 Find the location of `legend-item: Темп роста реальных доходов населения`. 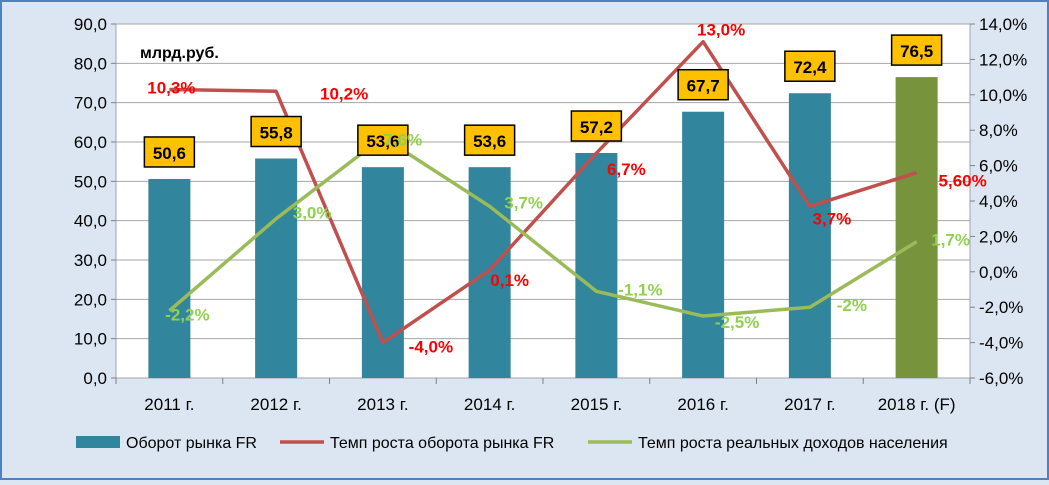

legend-item: Темп роста реальных доходов населения is located at coordinates (768, 443).